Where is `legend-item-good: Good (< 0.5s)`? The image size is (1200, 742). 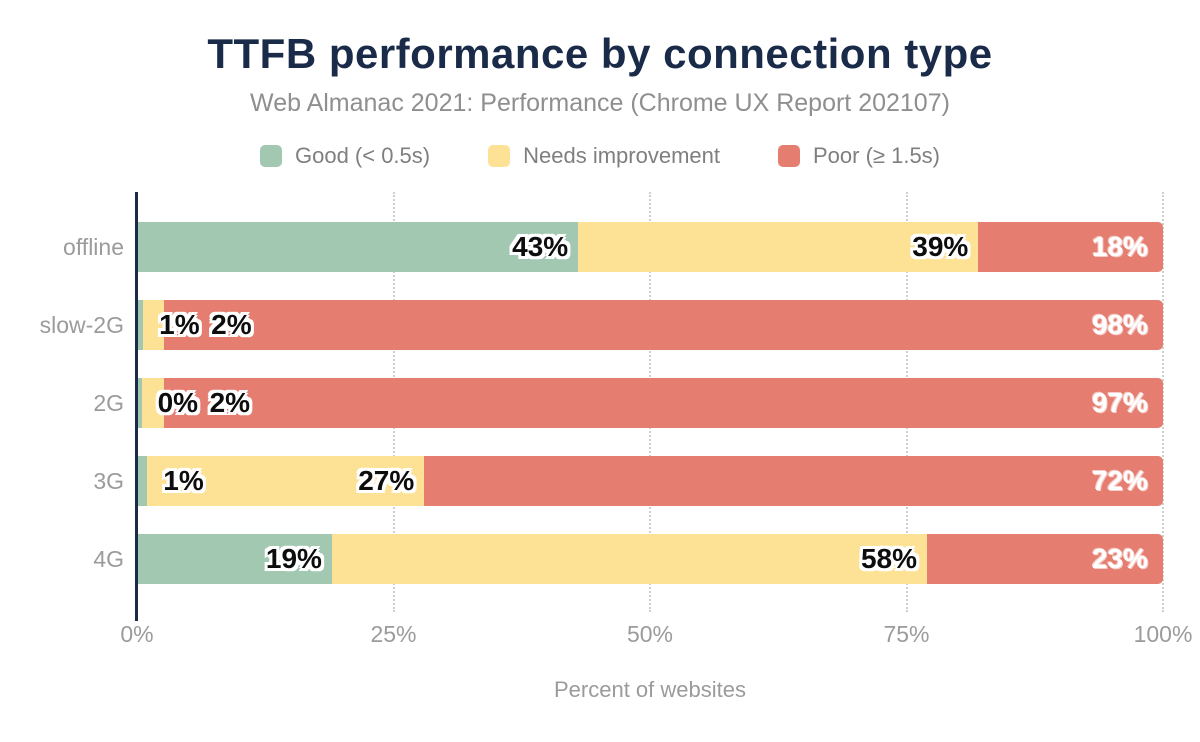
legend-item-good: Good (< 0.5s) is located at coordinates (345, 156).